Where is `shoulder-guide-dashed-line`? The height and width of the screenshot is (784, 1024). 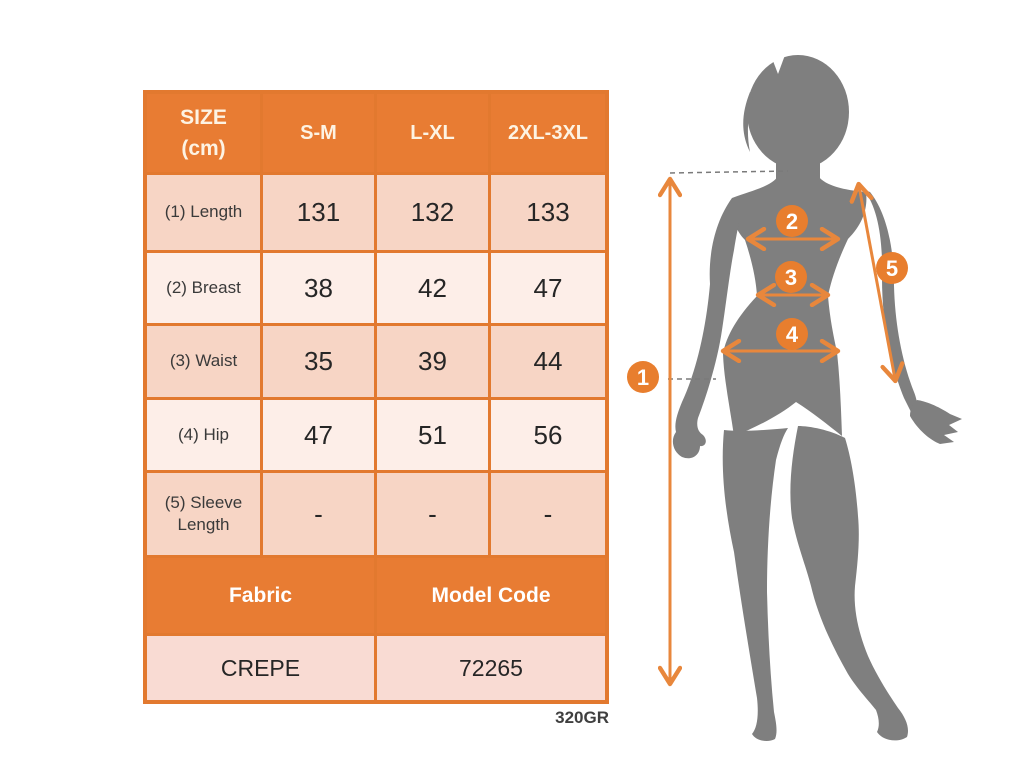 shoulder-guide-dashed-line is located at coordinates (729, 172).